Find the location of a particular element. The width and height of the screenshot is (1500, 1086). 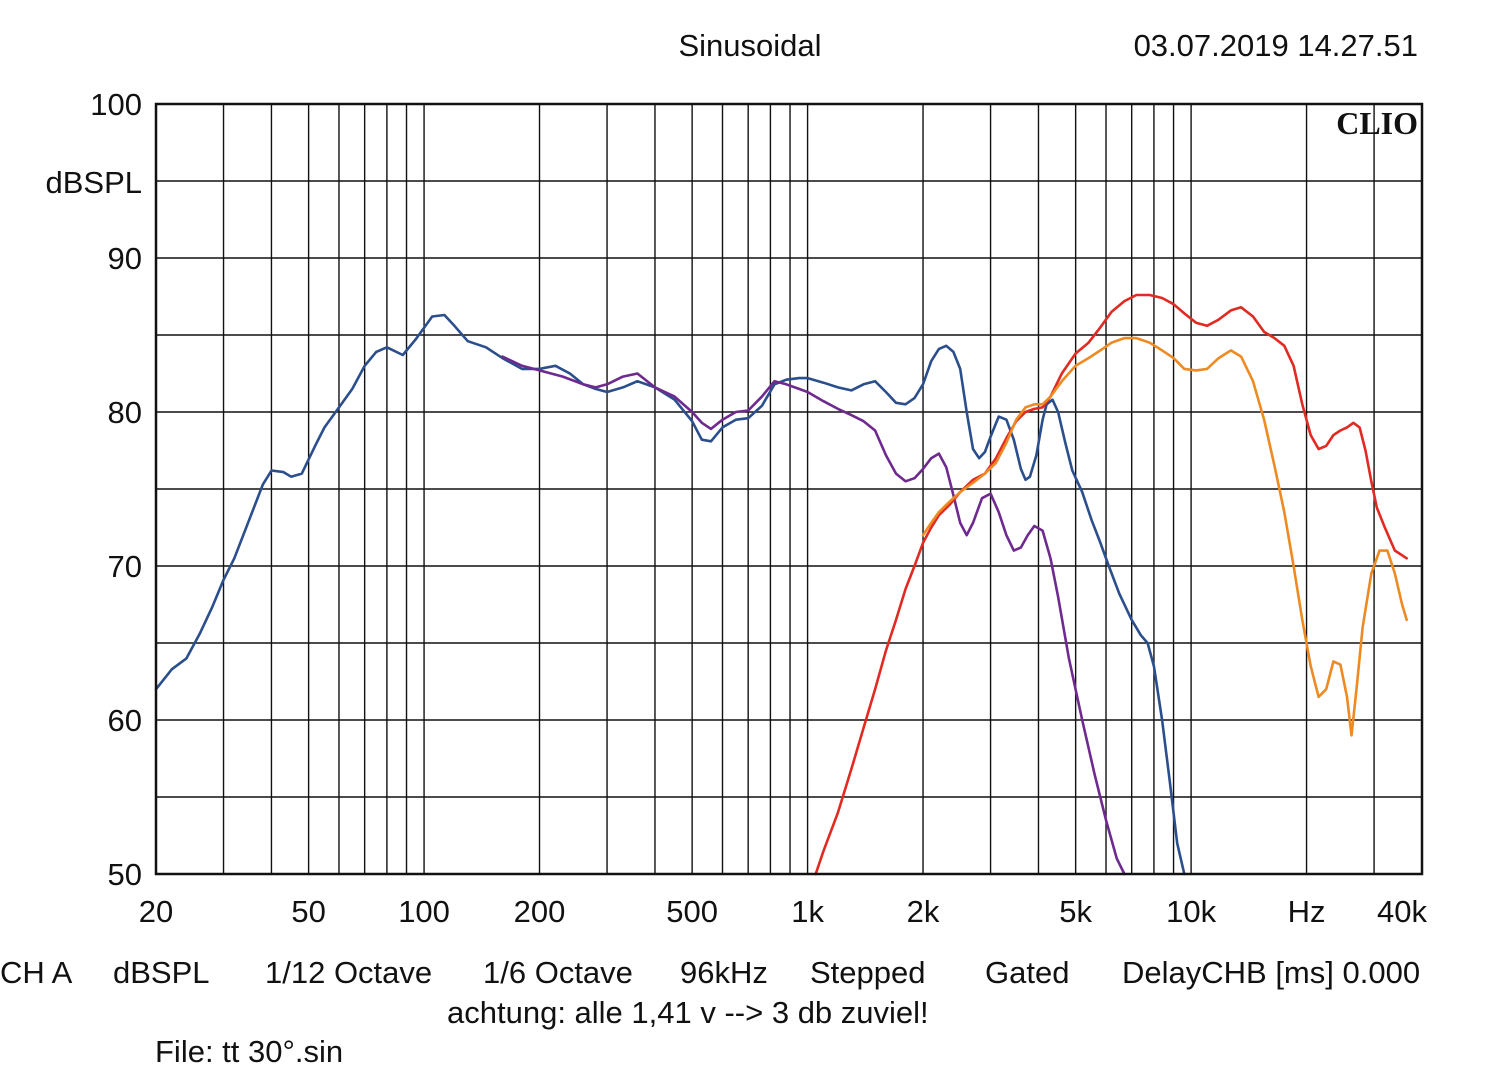

setting-channel: CH A is located at coordinates (36, 972).